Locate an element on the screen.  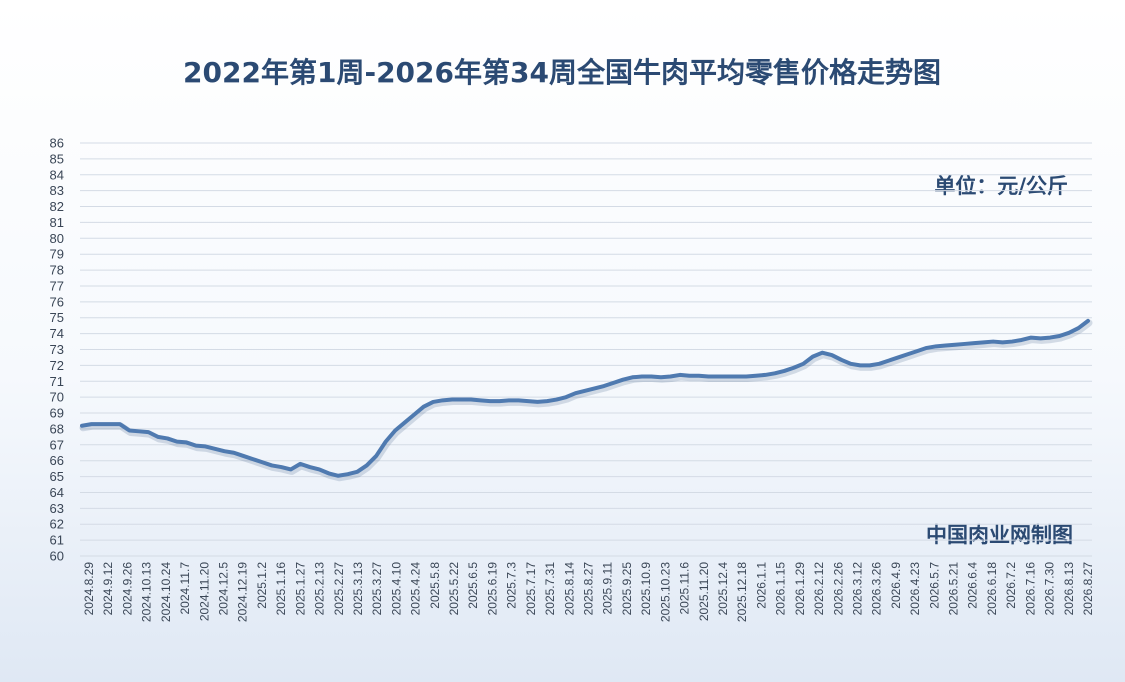
x-tick-label: 2026.7.2 is located at coordinates (1011, 585).